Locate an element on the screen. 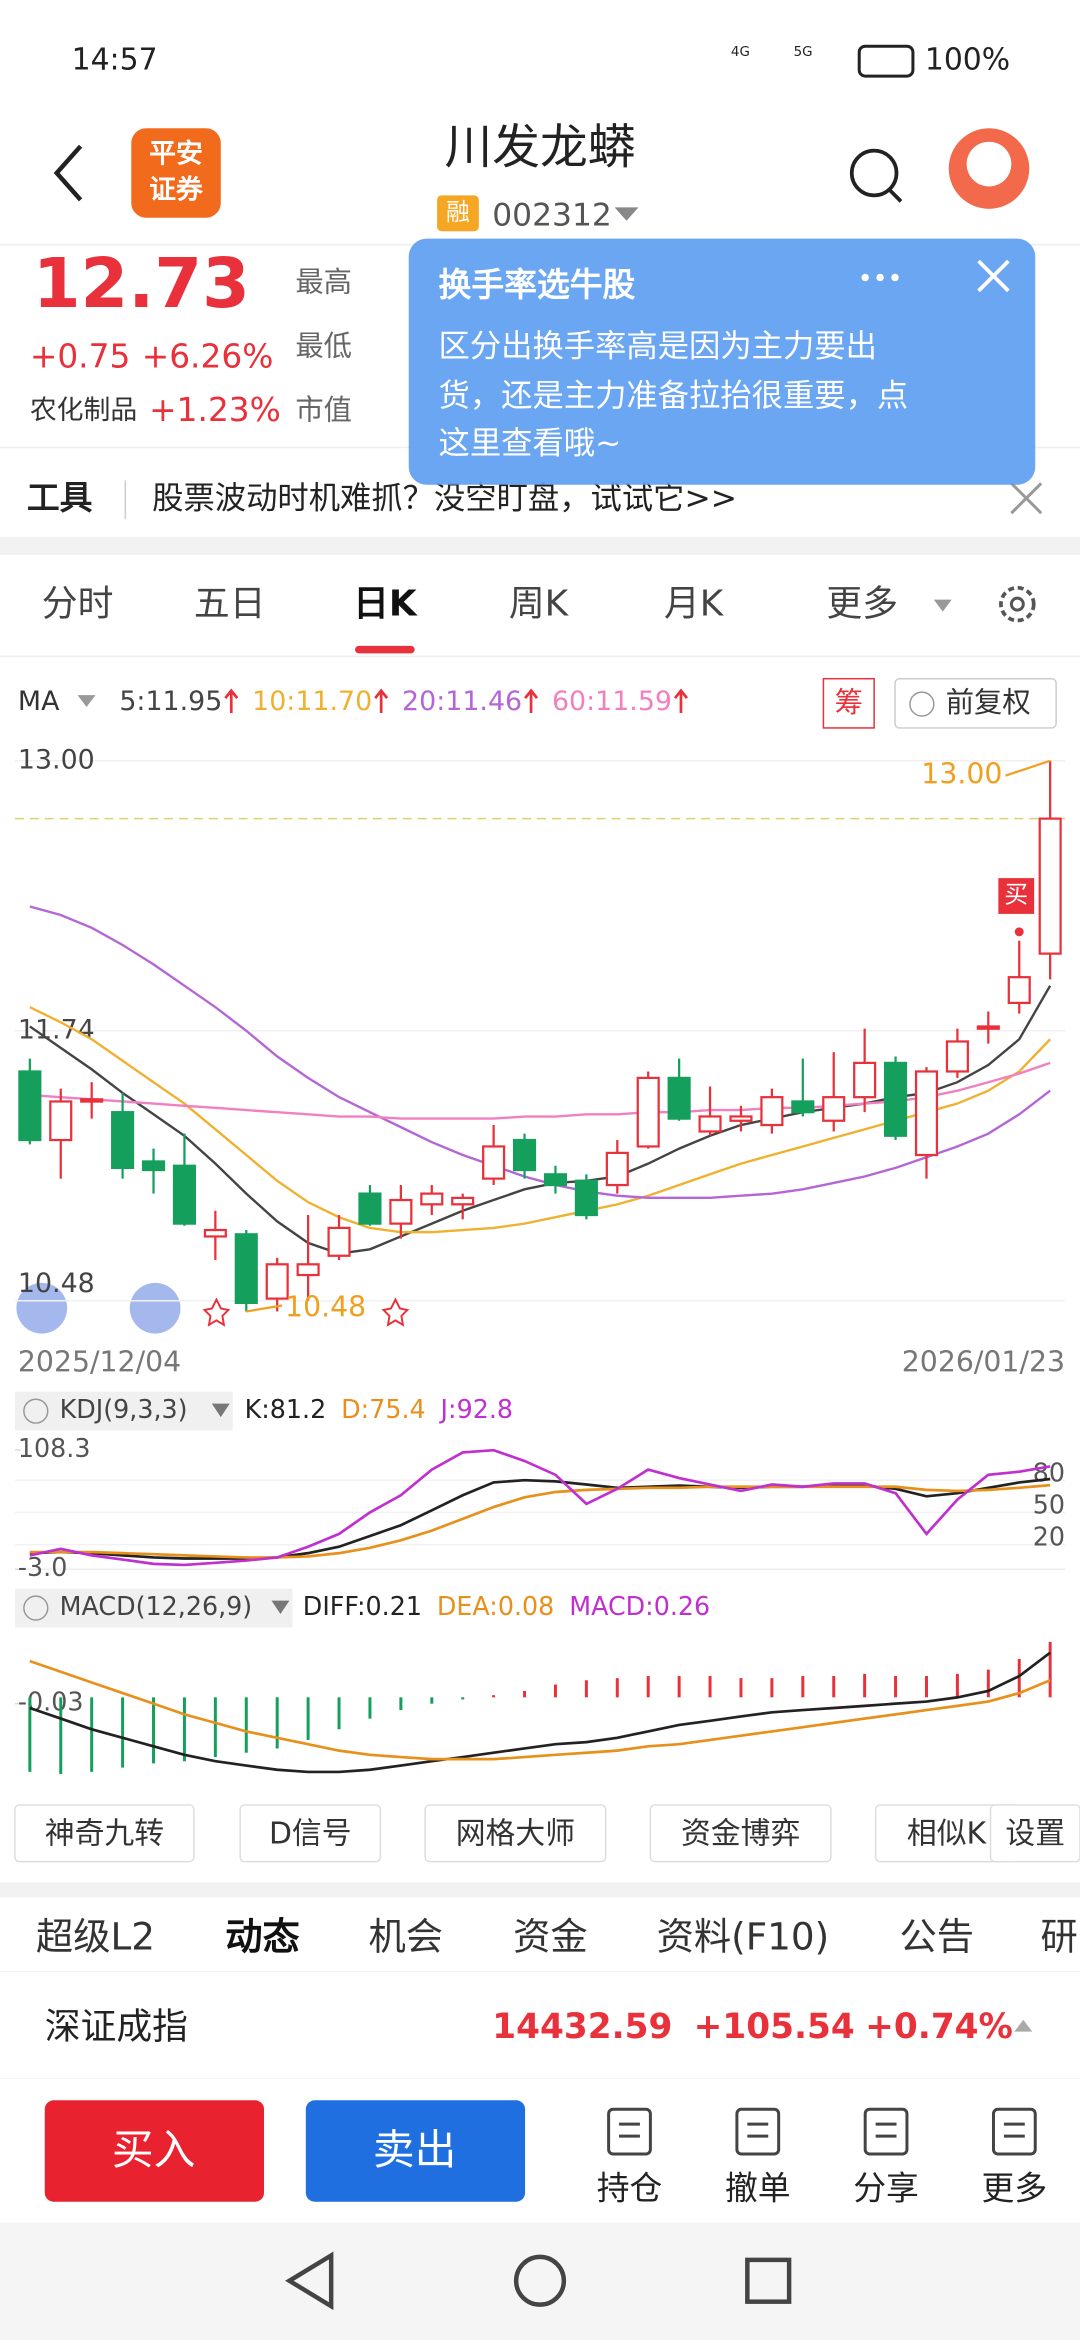 This screenshot has width=1080, height=2340. close-tools is located at coordinates (1026, 498).